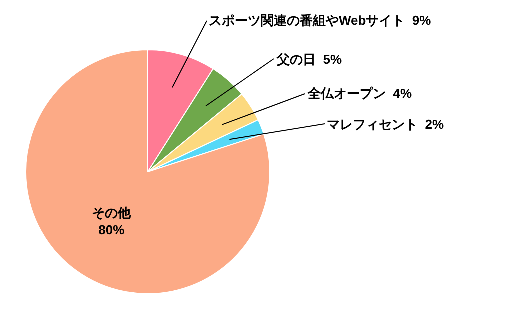  What do you see at coordinates (309, 59) in the screenshot?
I see `slice-label: 父の日 5%` at bounding box center [309, 59].